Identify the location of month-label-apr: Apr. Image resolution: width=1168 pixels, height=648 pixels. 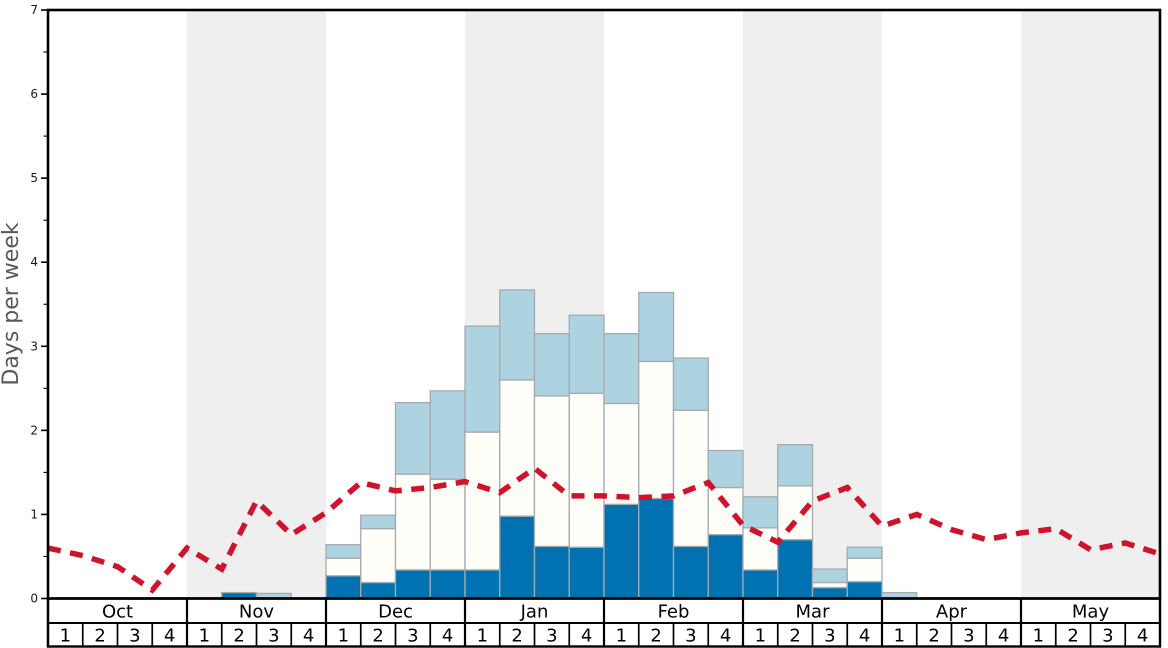
(952, 611).